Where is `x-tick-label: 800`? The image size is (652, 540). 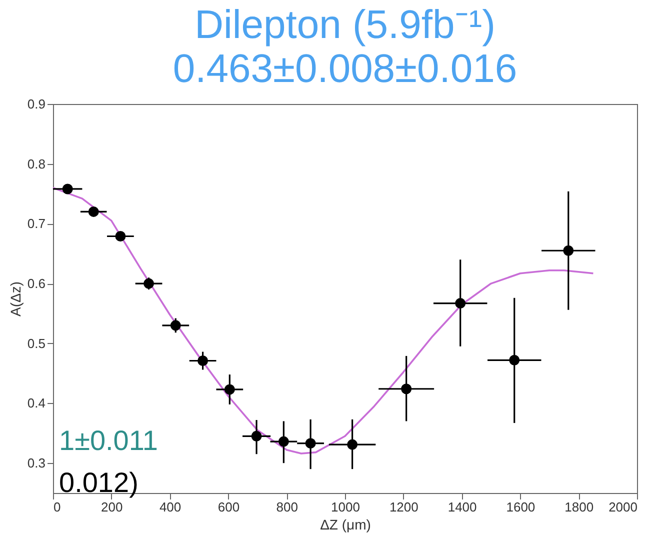 x-tick-label: 800 is located at coordinates (287, 507).